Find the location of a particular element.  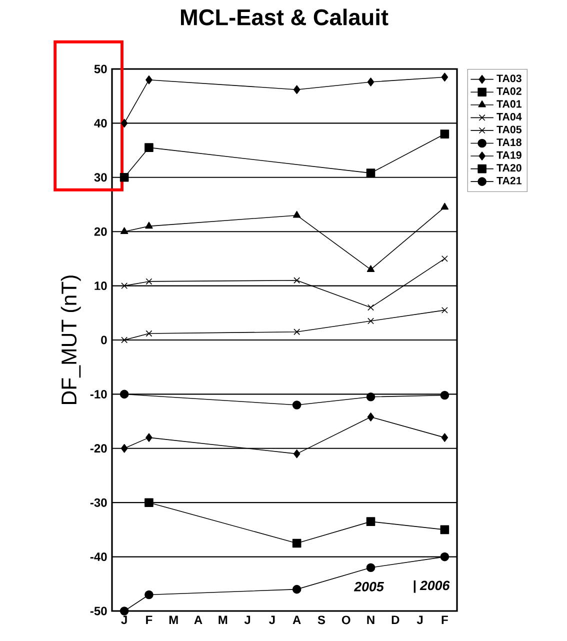

legend-label: TA02 is located at coordinates (509, 91).